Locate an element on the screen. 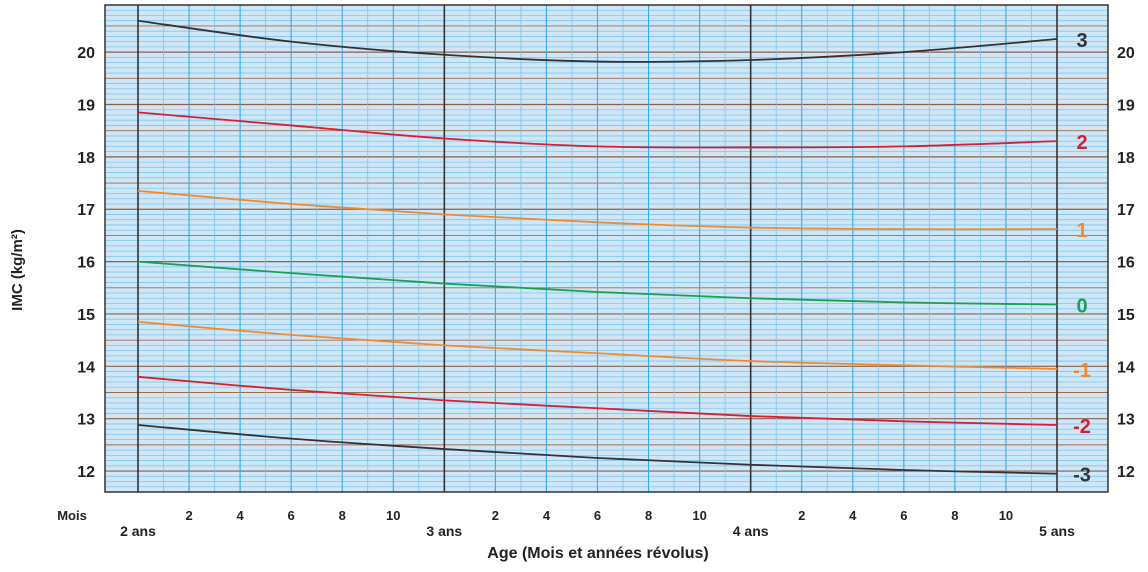  y-tick-label-right: 12 is located at coordinates (1126, 472).